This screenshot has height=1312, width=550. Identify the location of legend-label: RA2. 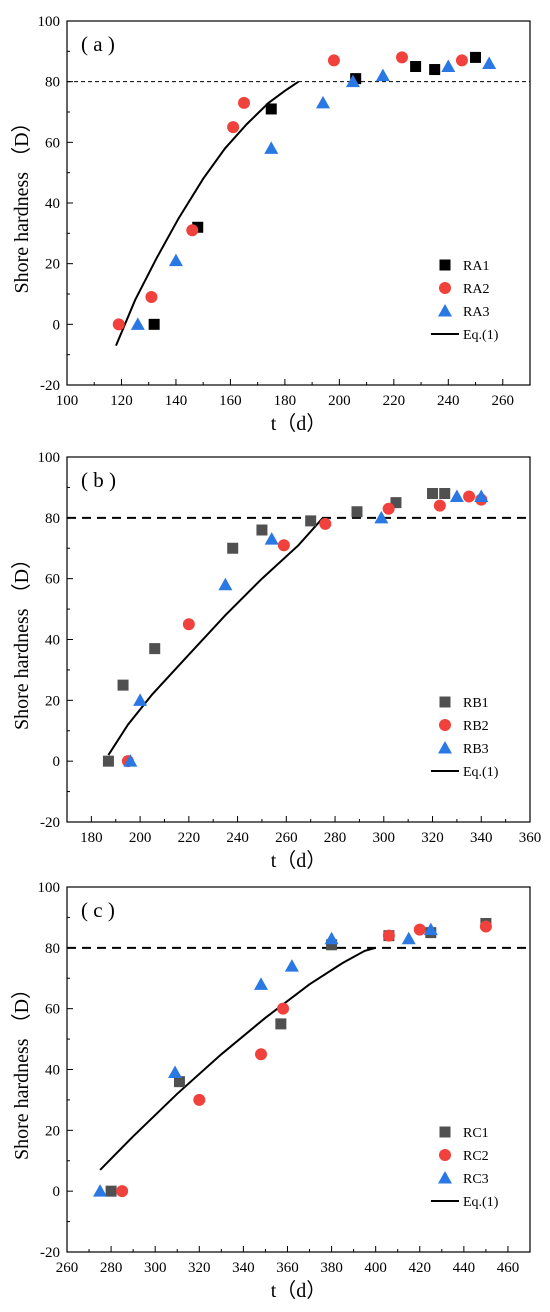
(476, 289).